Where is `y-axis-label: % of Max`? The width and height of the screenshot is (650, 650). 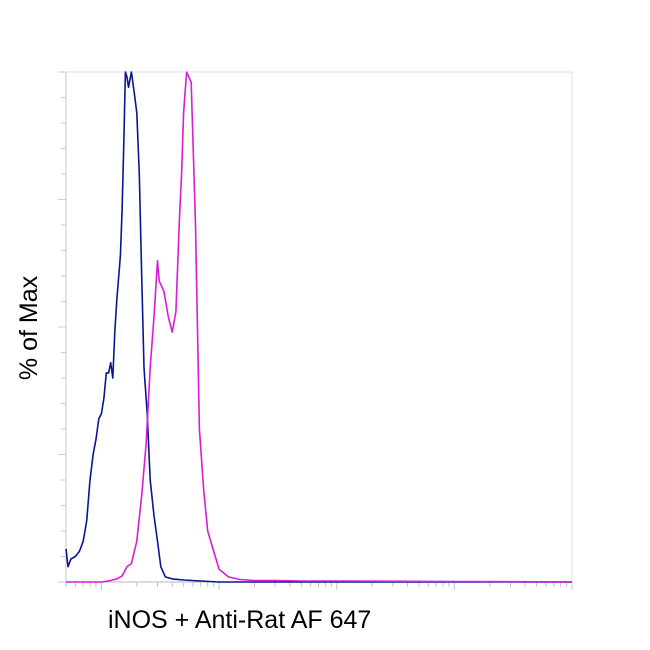 y-axis-label: % of Max is located at coordinates (29, 327).